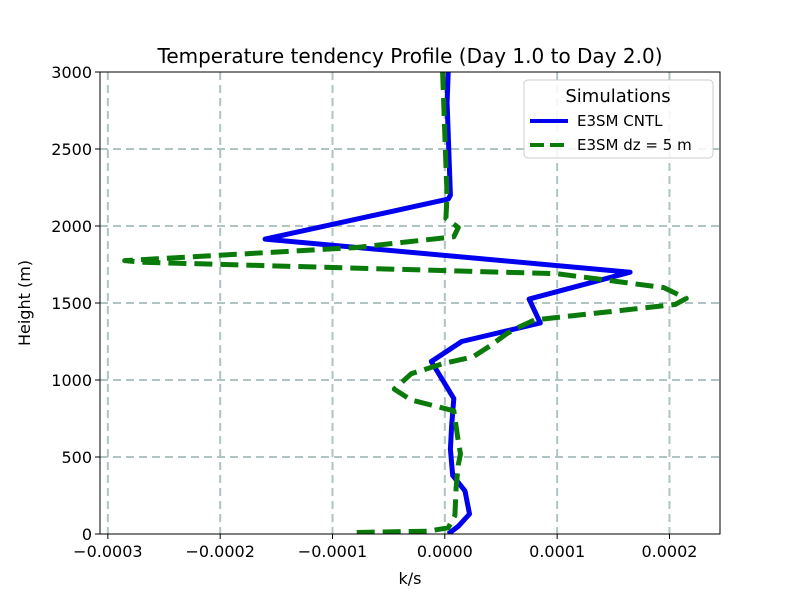 Image resolution: width=800 pixels, height=600 pixels. I want to click on y-tick-label: 2000, so click(71, 226).